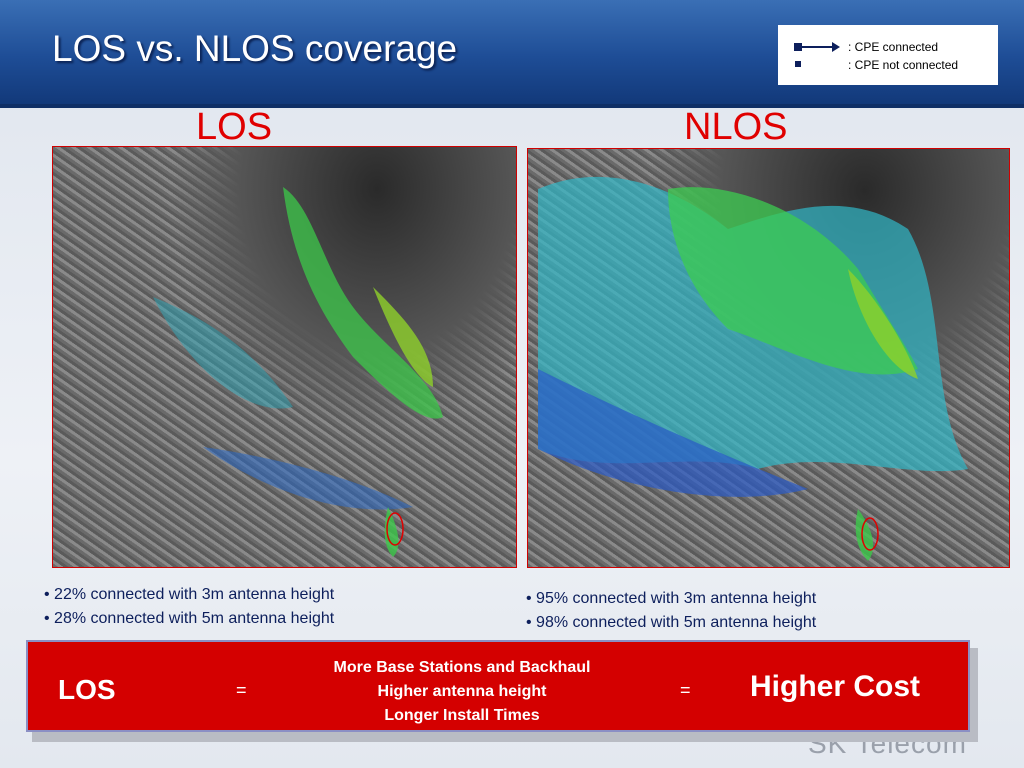 Image resolution: width=1024 pixels, height=768 pixels. I want to click on coverage-overlay, so click(298, 372).